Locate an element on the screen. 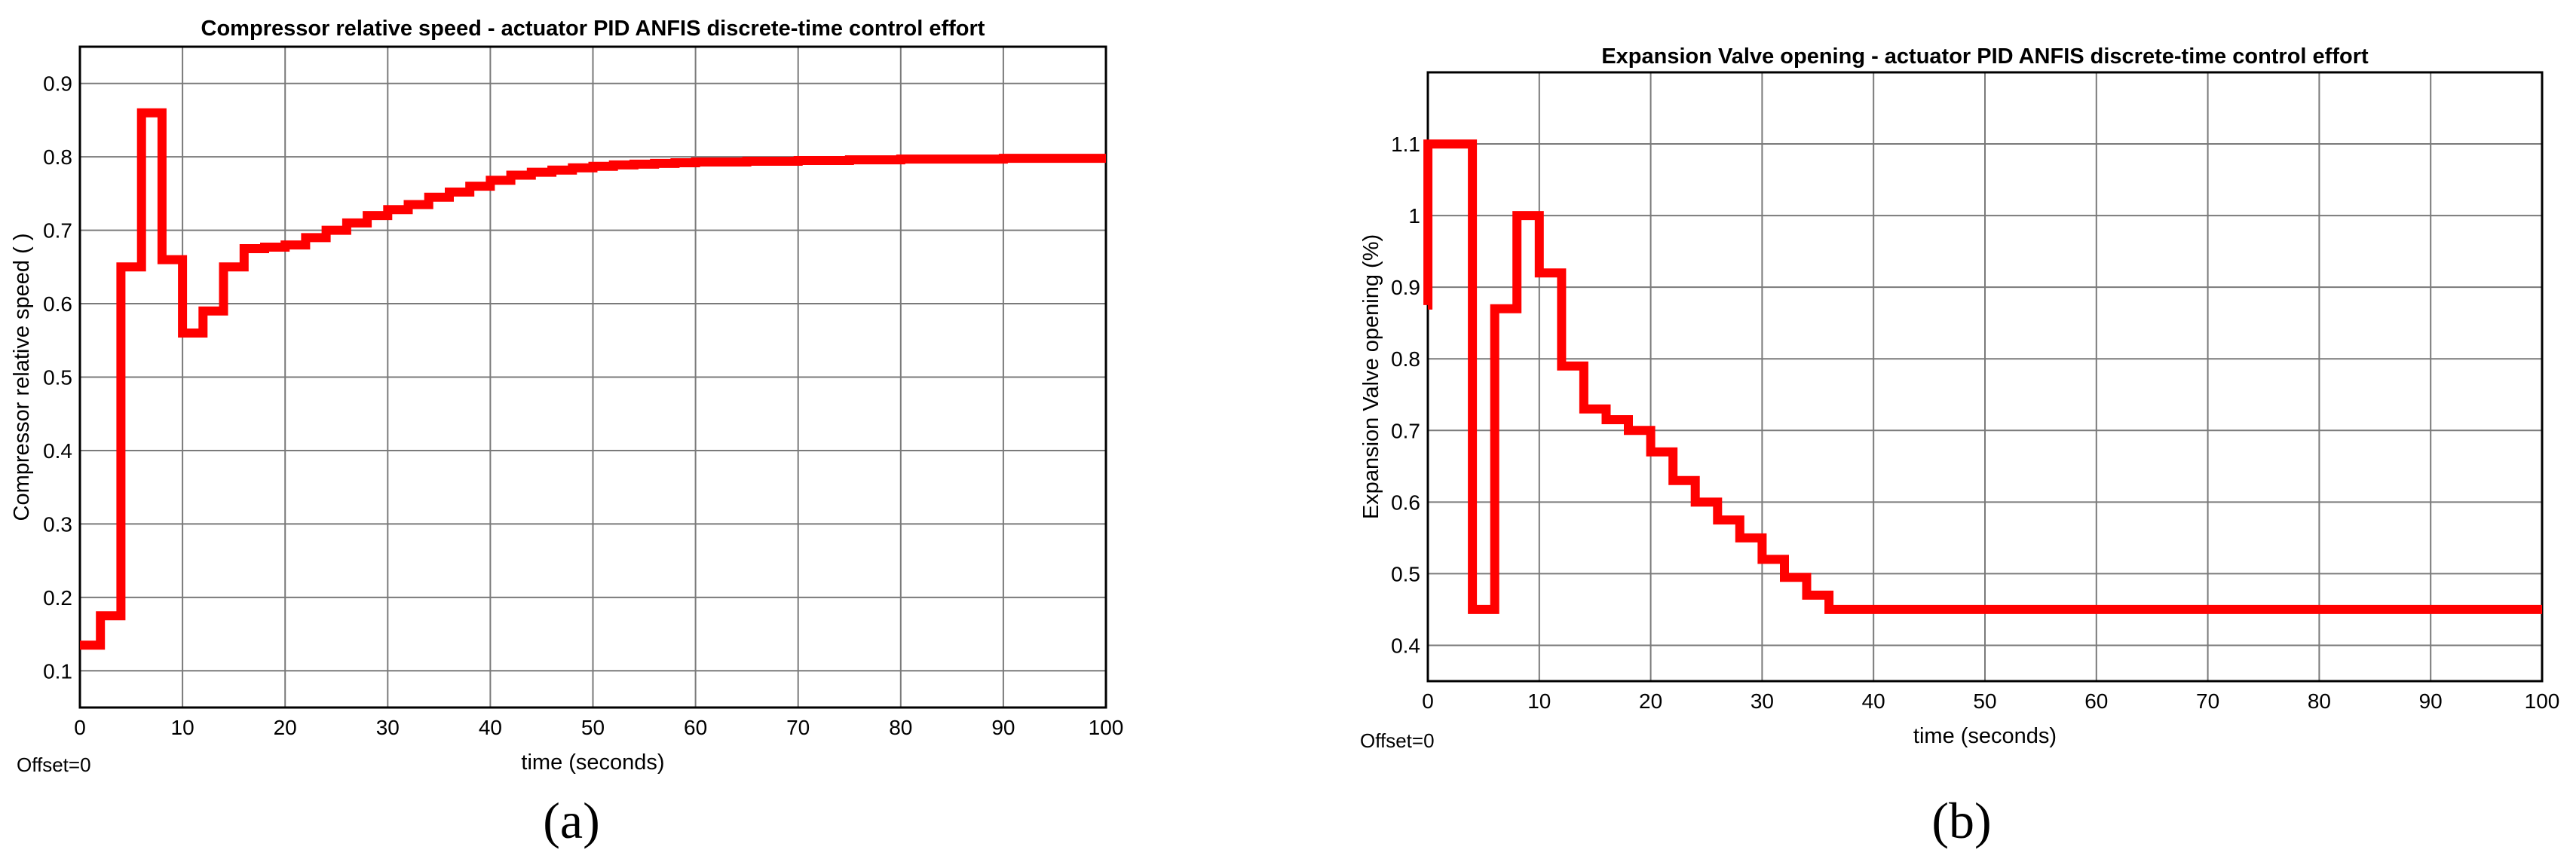 Image resolution: width=2576 pixels, height=868 pixels. offset-label-a: Offset=0 is located at coordinates (54, 764).